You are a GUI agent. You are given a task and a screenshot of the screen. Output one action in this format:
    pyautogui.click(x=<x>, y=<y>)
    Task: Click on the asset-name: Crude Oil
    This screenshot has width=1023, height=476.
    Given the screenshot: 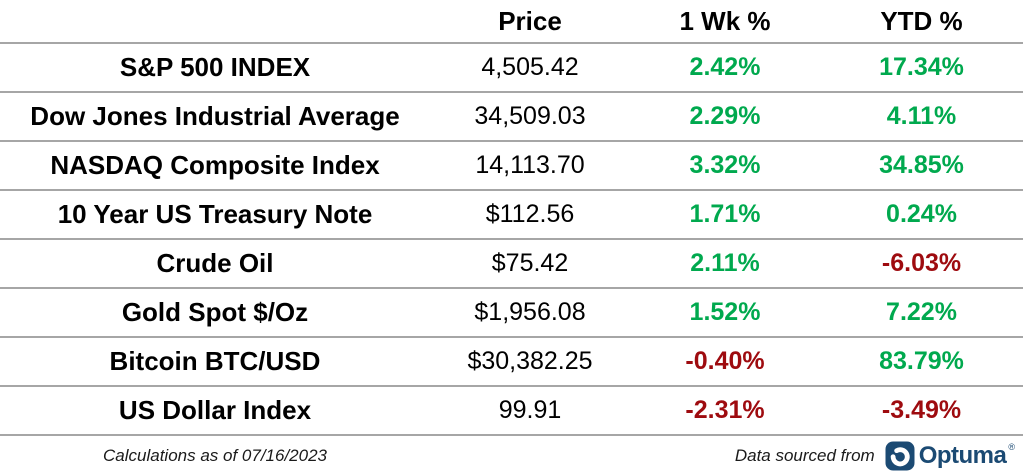 What is the action you would take?
    pyautogui.click(x=215, y=263)
    